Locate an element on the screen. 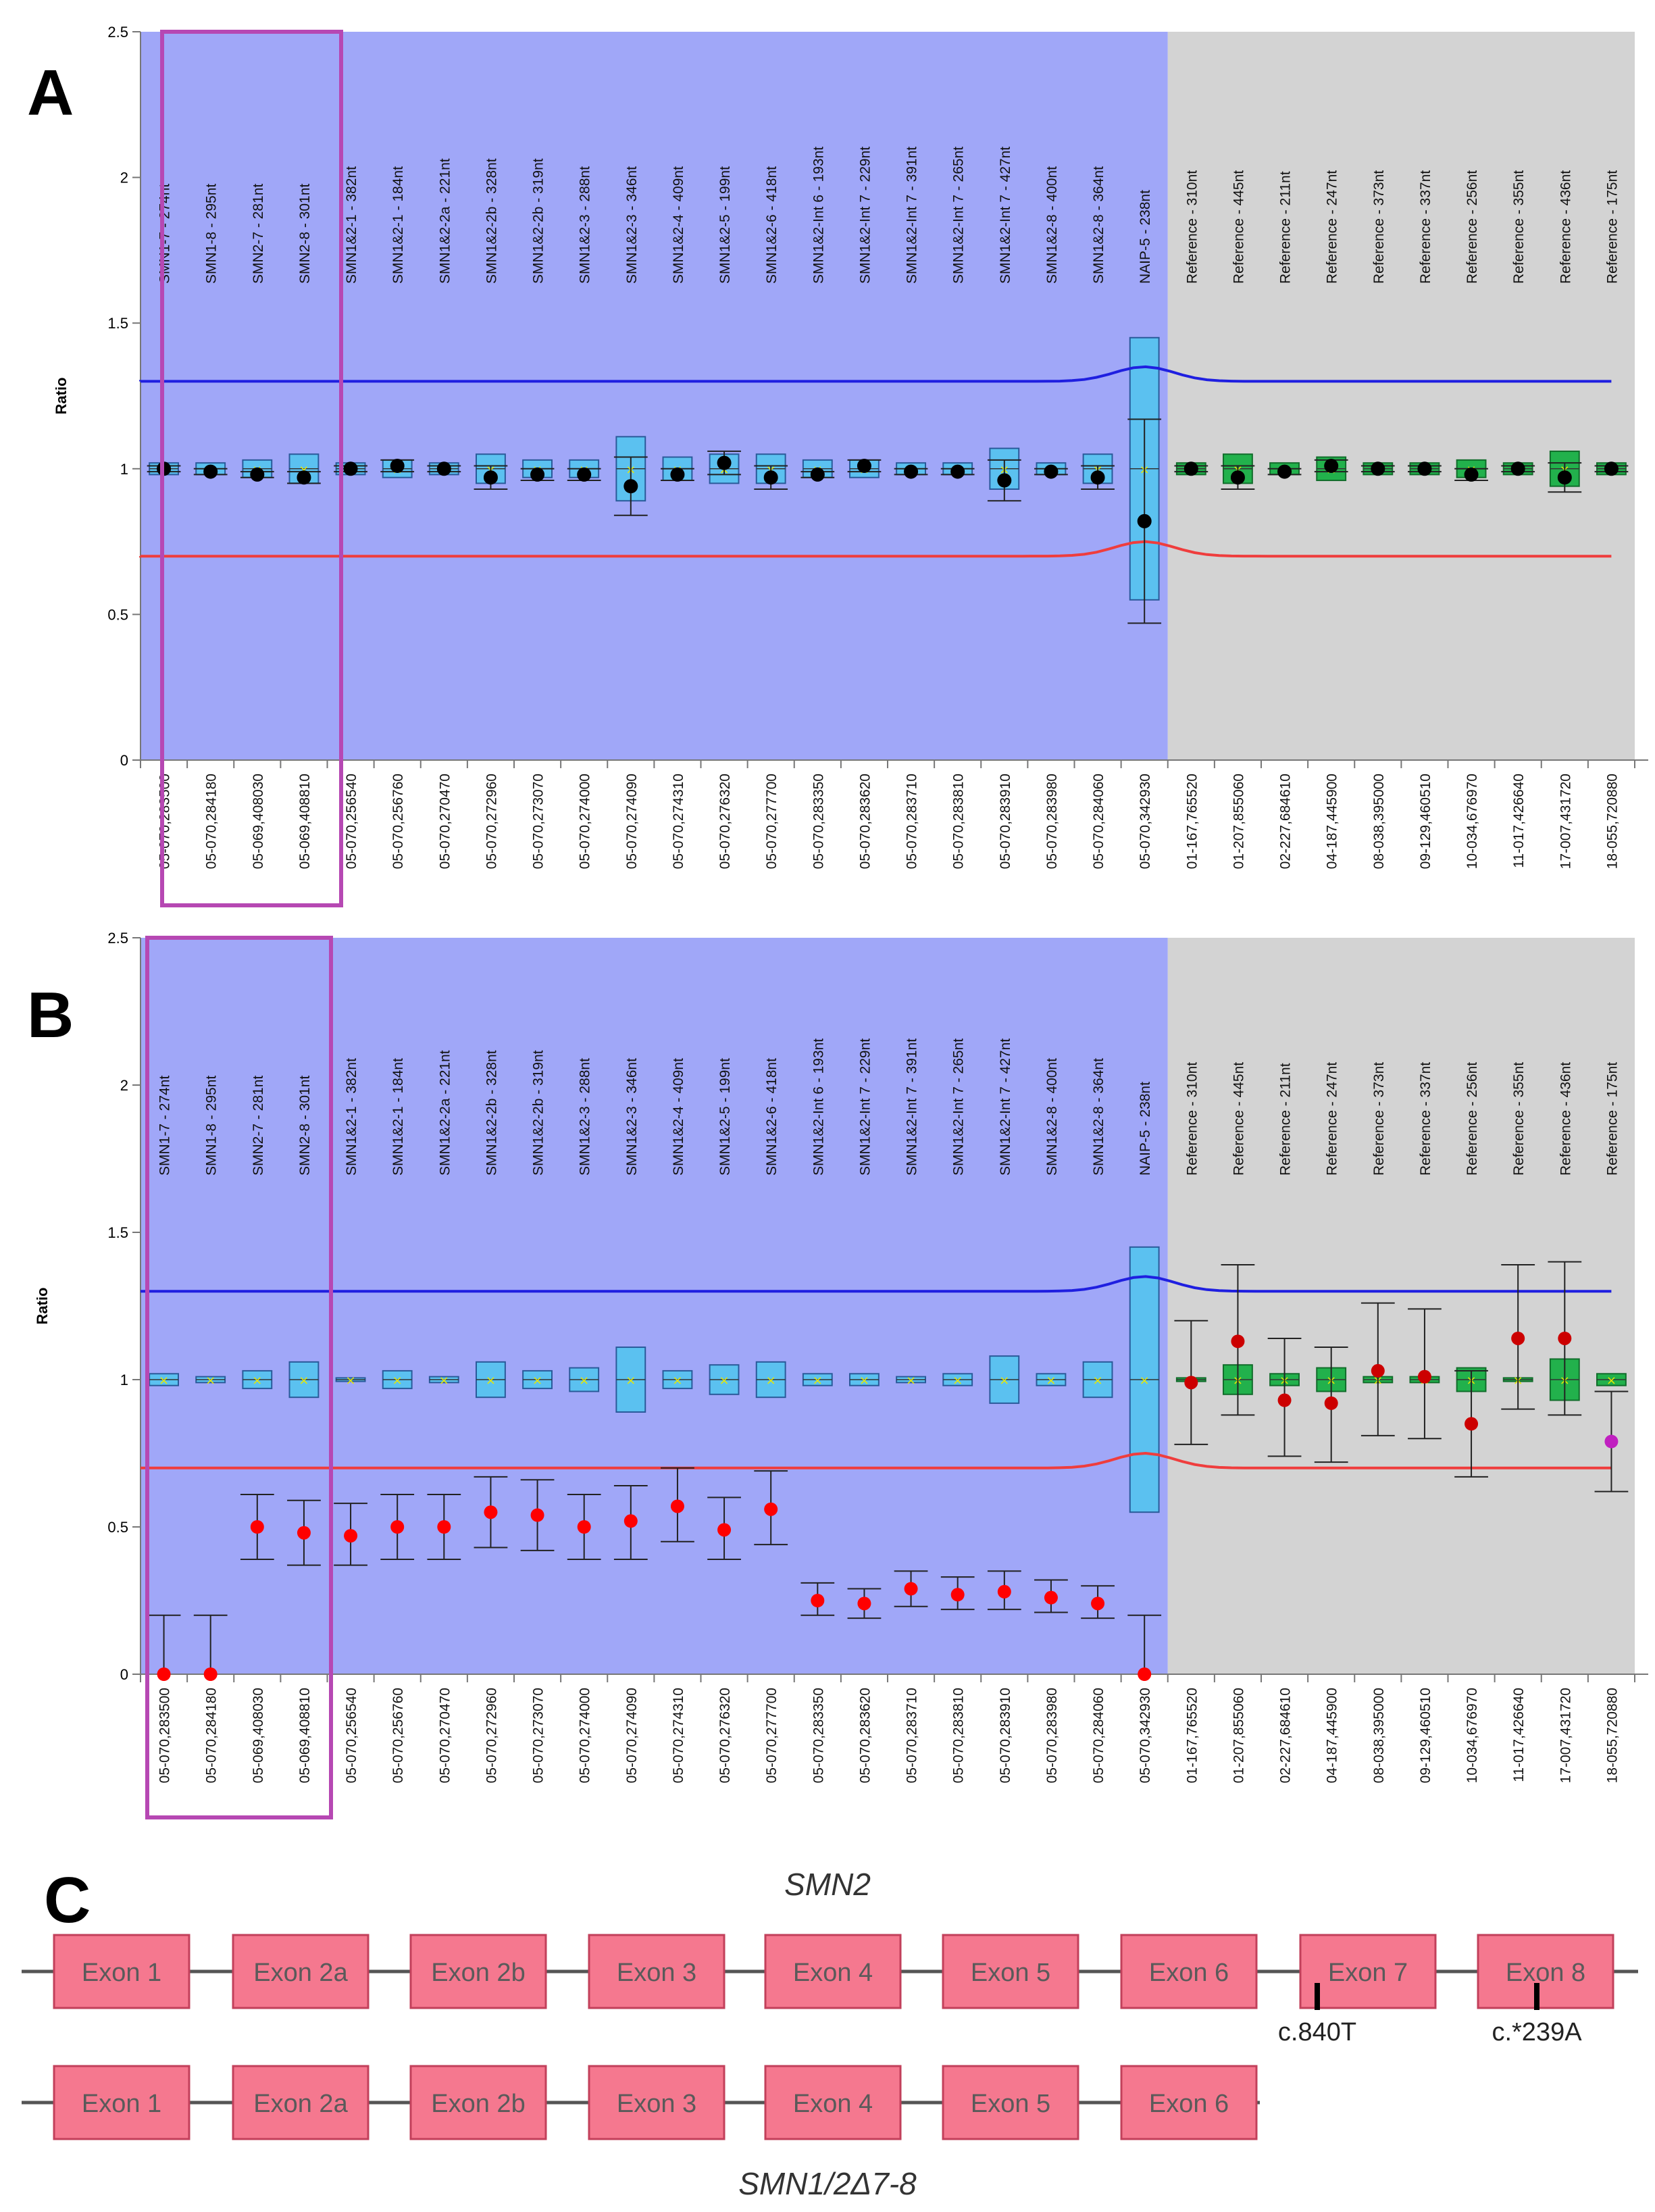  x-tick-label: 17-007,431720 is located at coordinates (1566, 821).